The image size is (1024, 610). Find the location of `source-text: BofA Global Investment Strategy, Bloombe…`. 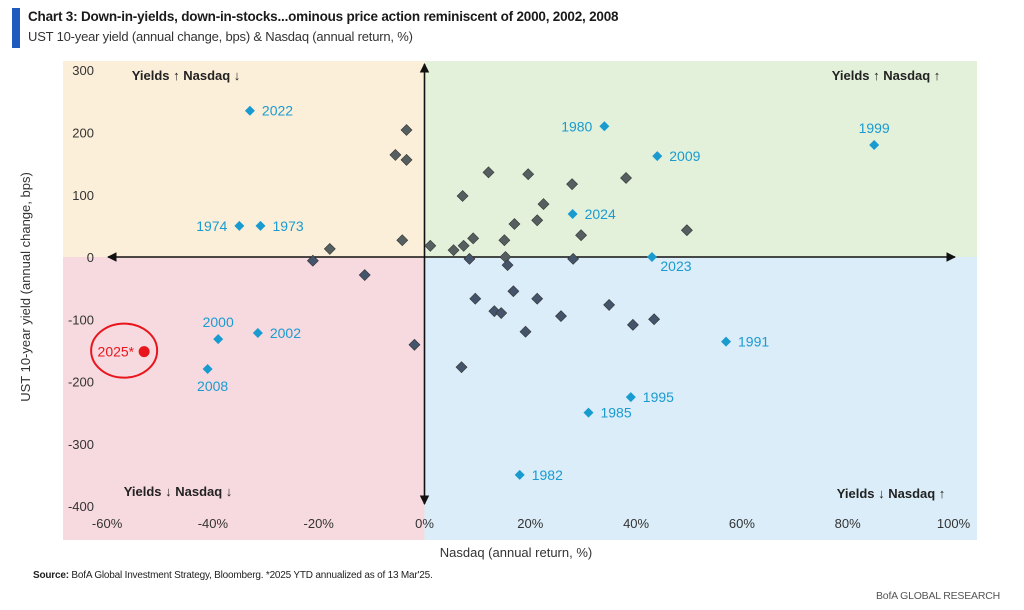

source-text: BofA Global Investment Strategy, Bloombe… is located at coordinates (250, 575).